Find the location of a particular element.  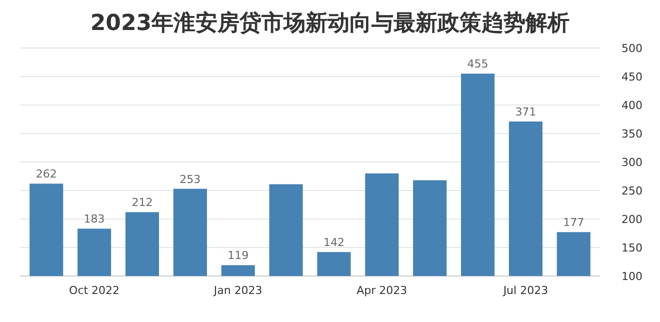

data-label: 371 is located at coordinates (525, 112).